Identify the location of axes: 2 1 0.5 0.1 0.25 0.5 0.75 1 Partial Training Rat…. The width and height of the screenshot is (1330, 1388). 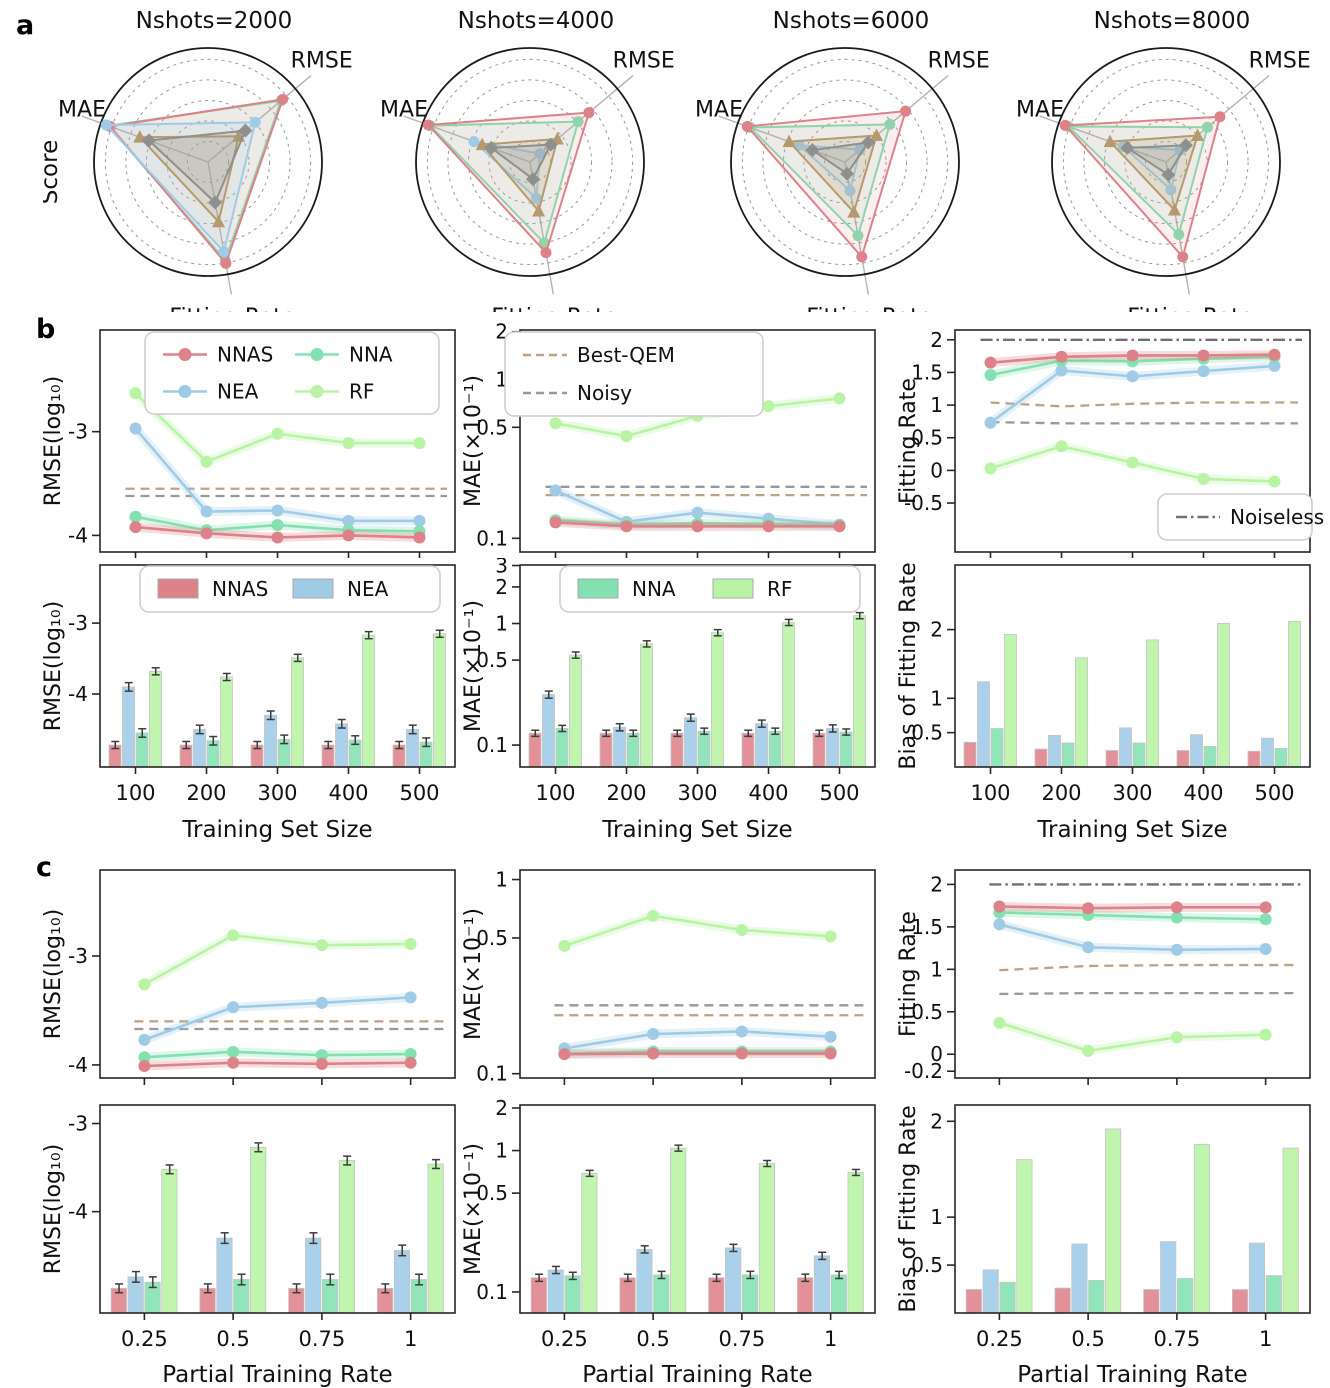
(668, 1243).